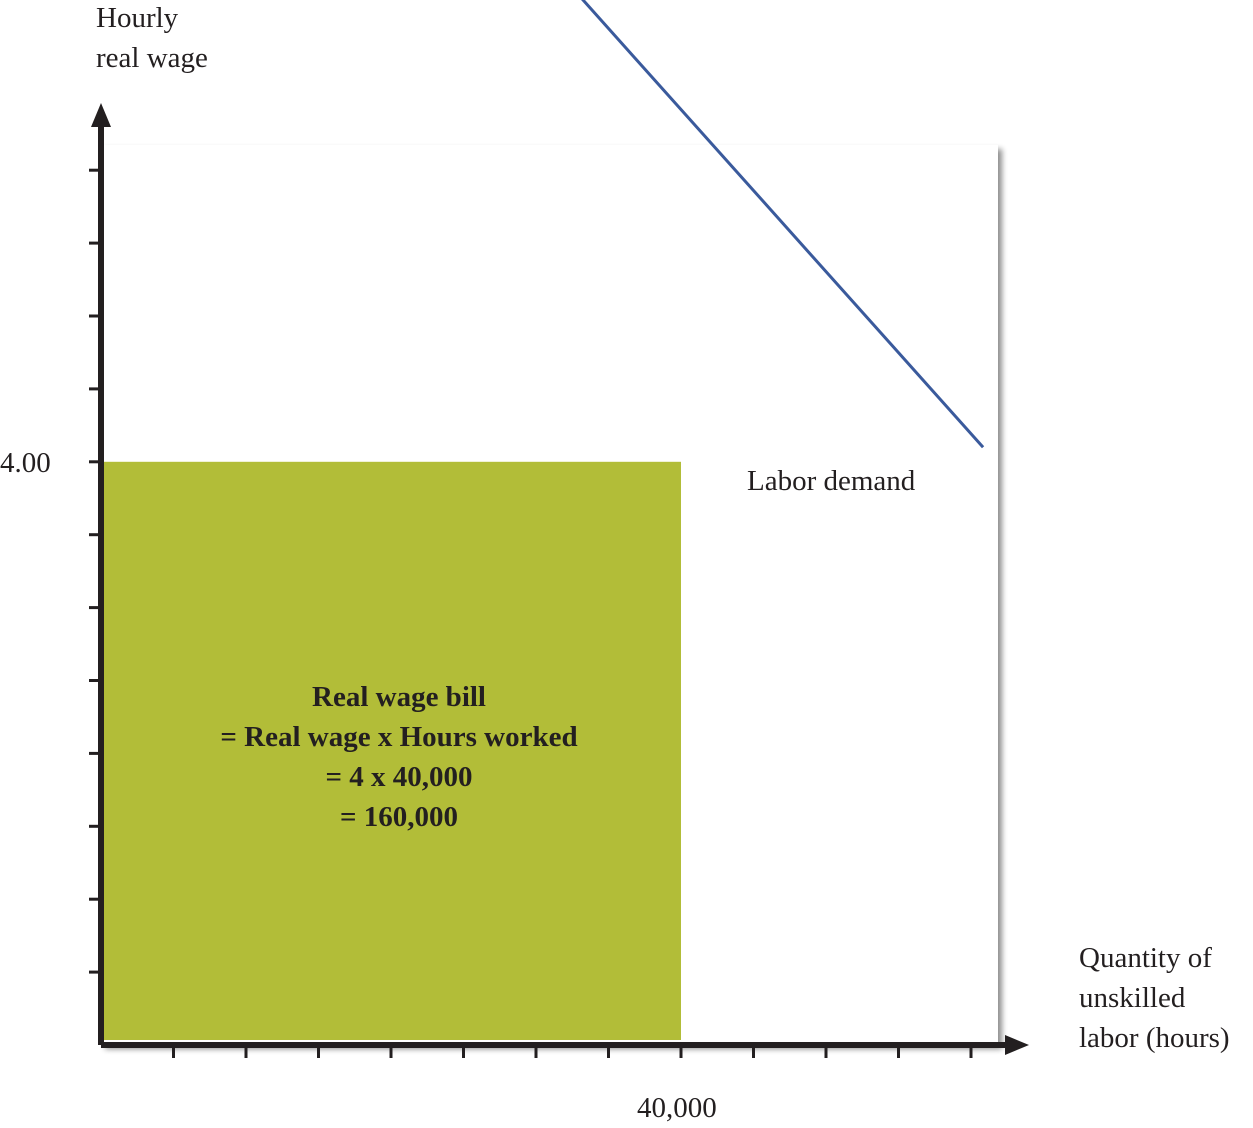 This screenshot has height=1128, width=1253. I want to click on y-axis-label: Hourly real wage, so click(152, 39).